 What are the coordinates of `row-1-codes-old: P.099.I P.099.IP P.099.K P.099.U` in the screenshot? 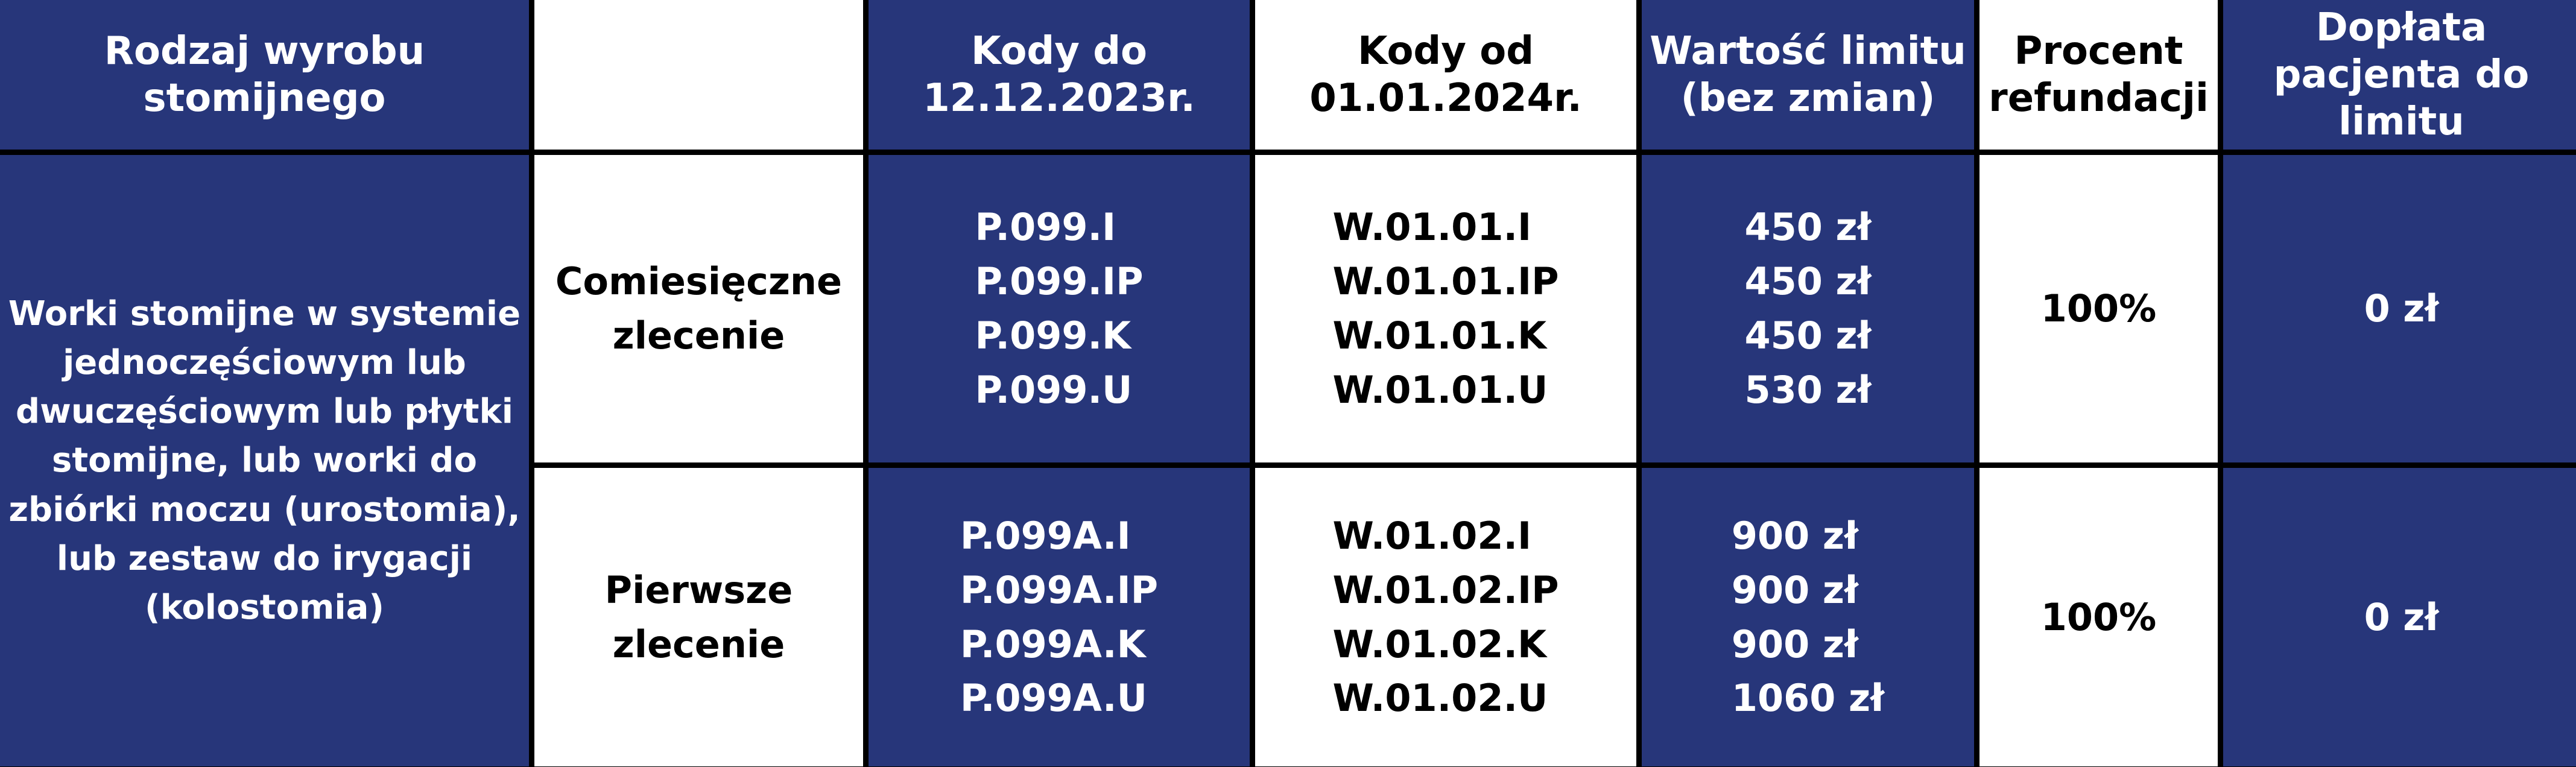 It's located at (1059, 309).